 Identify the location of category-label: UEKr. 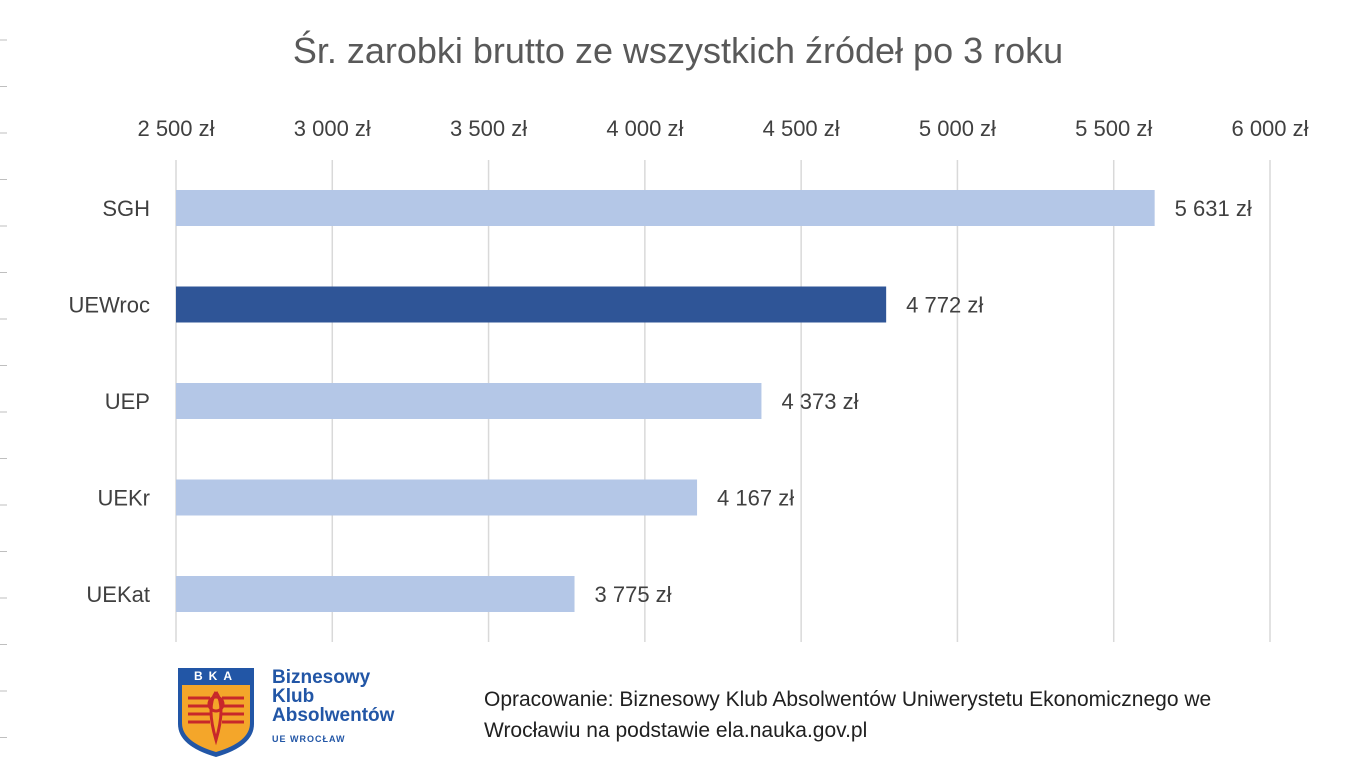
(123, 498).